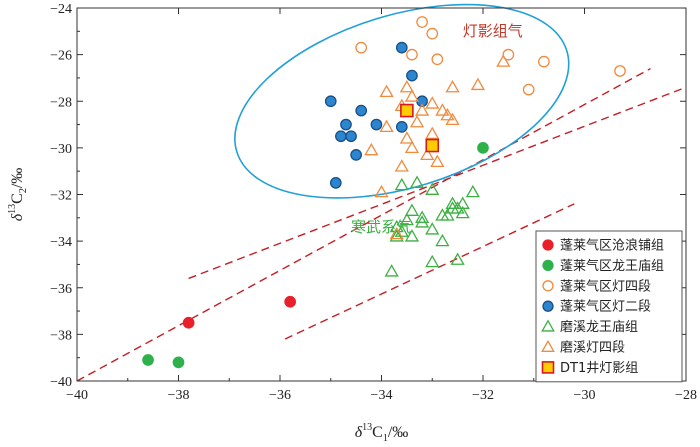 The width and height of the screenshot is (700, 447). What do you see at coordinates (61, 242) in the screenshot?
I see `y-tick-label: −34` at bounding box center [61, 242].